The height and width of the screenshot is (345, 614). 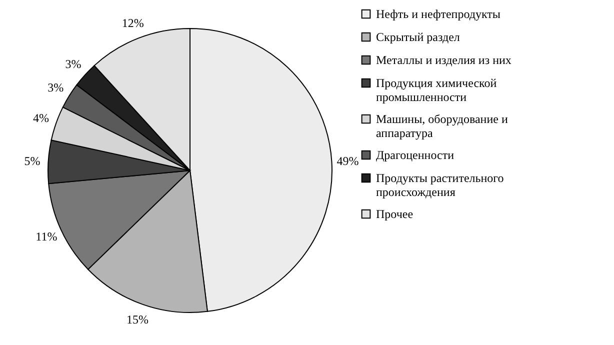 I want to click on legend-label: Продукция химической промышленности, so click(x=437, y=90).